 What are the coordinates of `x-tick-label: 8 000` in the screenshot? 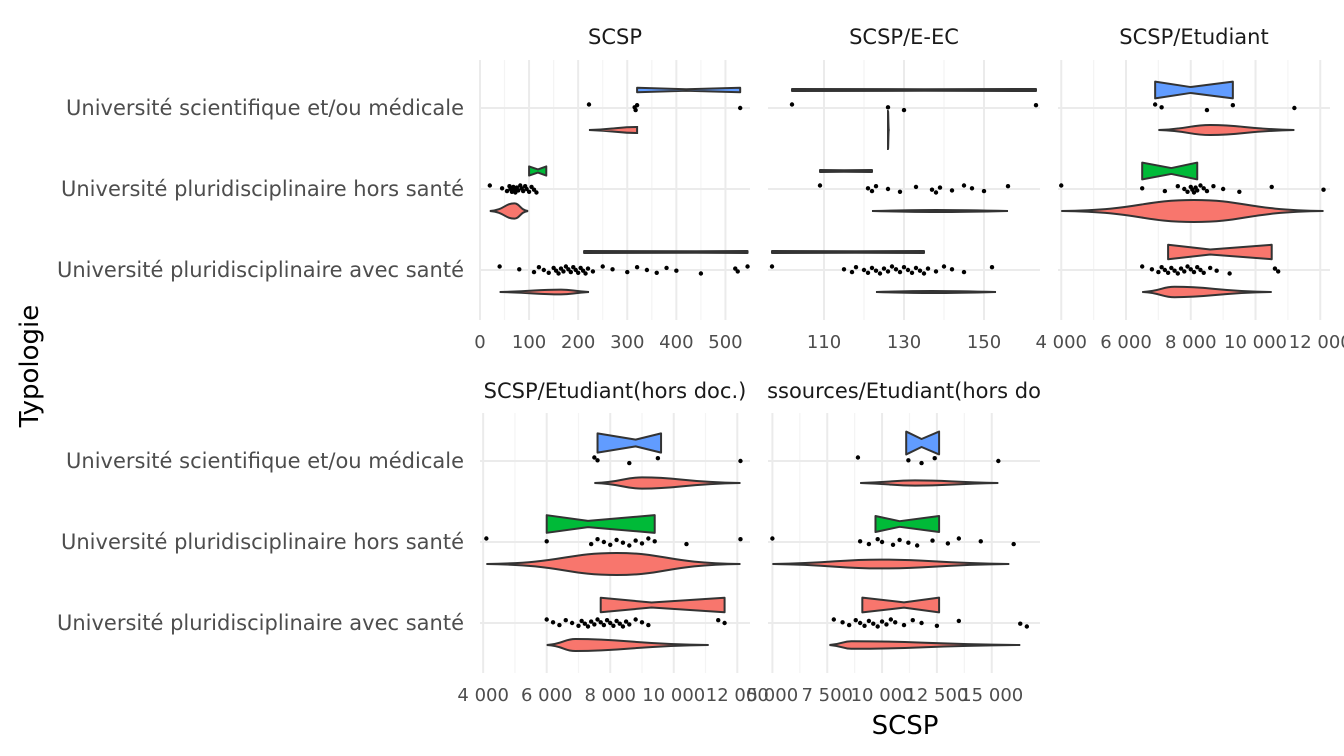 It's located at (1191, 342).